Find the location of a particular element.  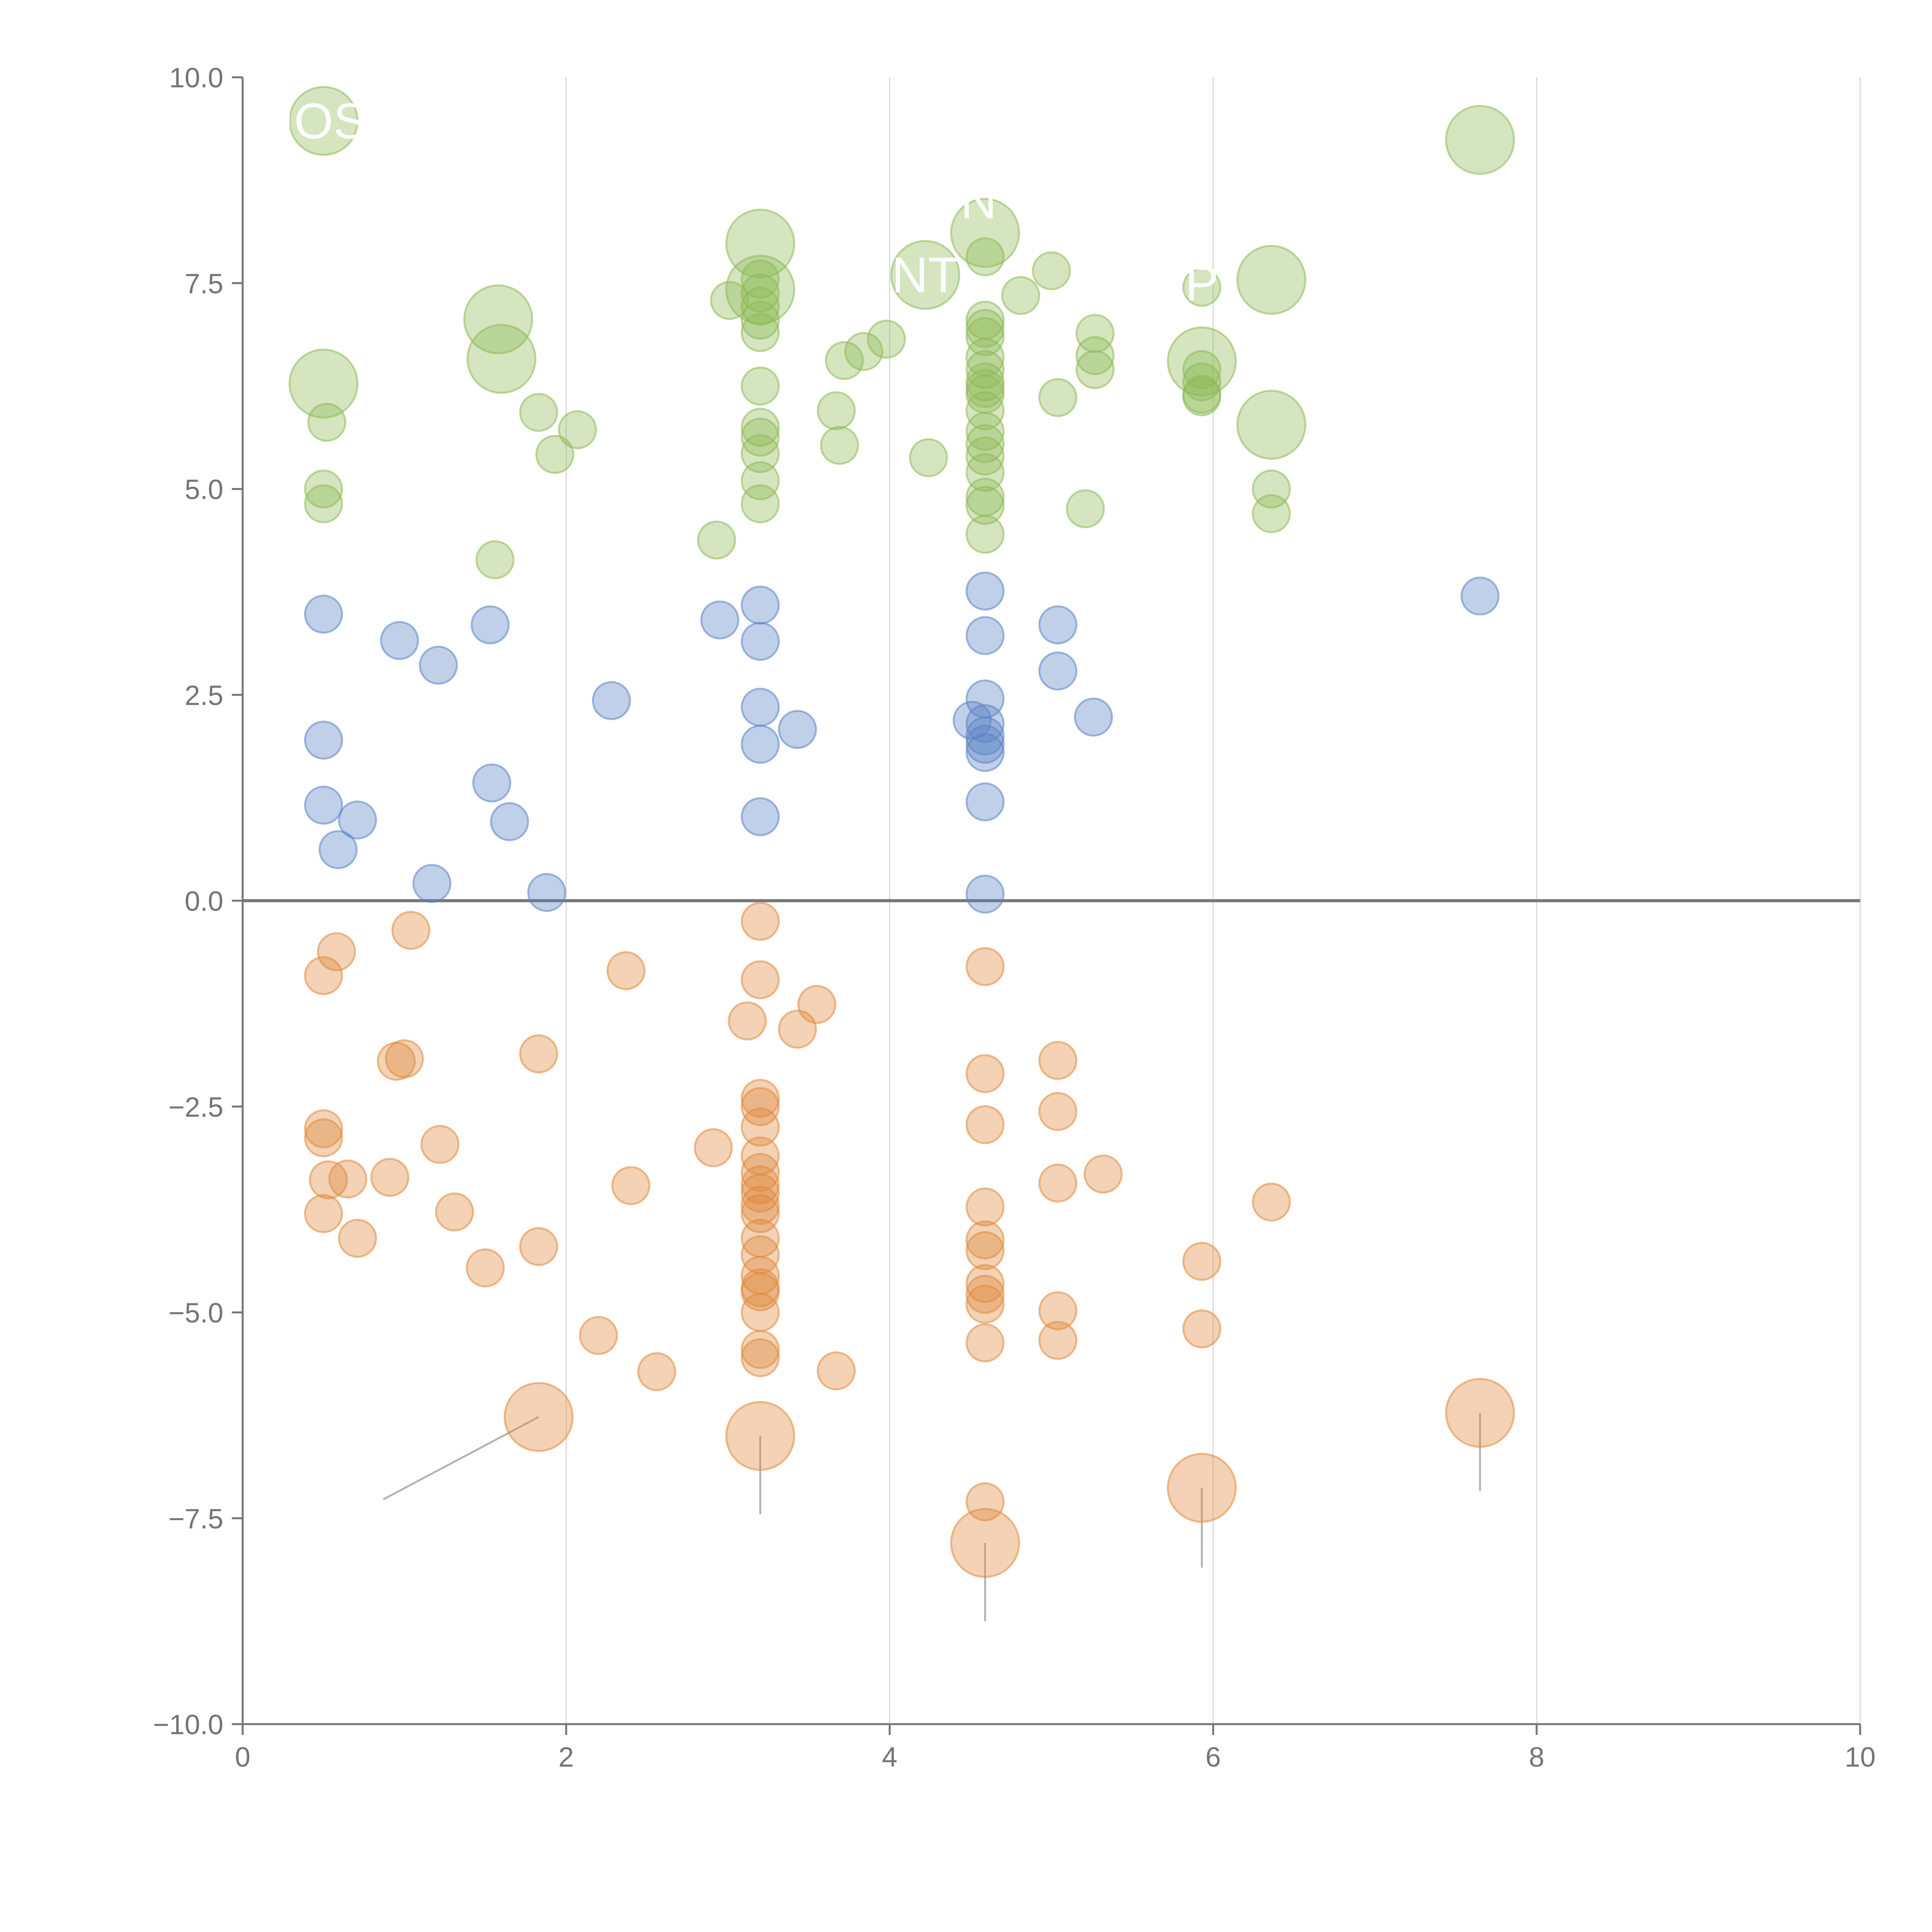

y-tick-label-3: 2.5 is located at coordinates (204, 695).